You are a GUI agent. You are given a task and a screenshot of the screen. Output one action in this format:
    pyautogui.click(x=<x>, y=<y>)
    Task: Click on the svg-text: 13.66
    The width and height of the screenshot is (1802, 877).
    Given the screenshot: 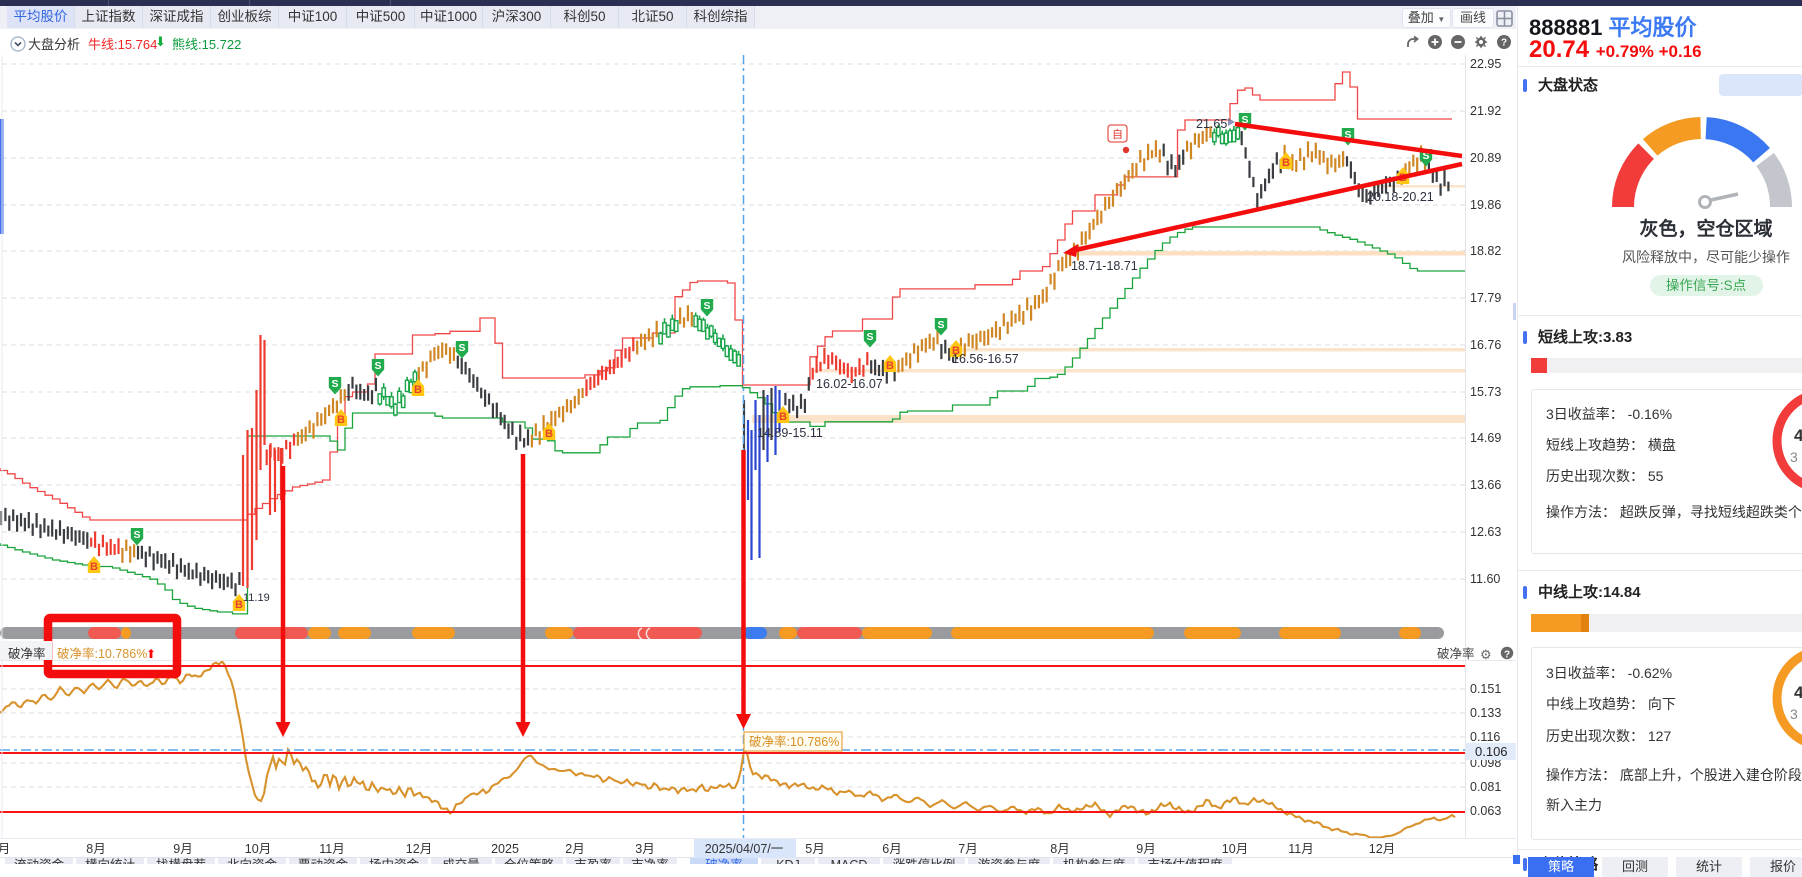 What is the action you would take?
    pyautogui.click(x=1485, y=485)
    